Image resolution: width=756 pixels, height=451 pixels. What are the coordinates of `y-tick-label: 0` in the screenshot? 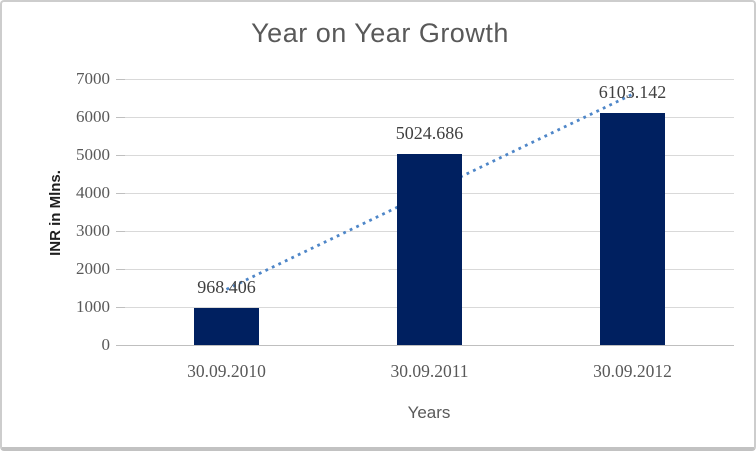 It's located at (106, 344).